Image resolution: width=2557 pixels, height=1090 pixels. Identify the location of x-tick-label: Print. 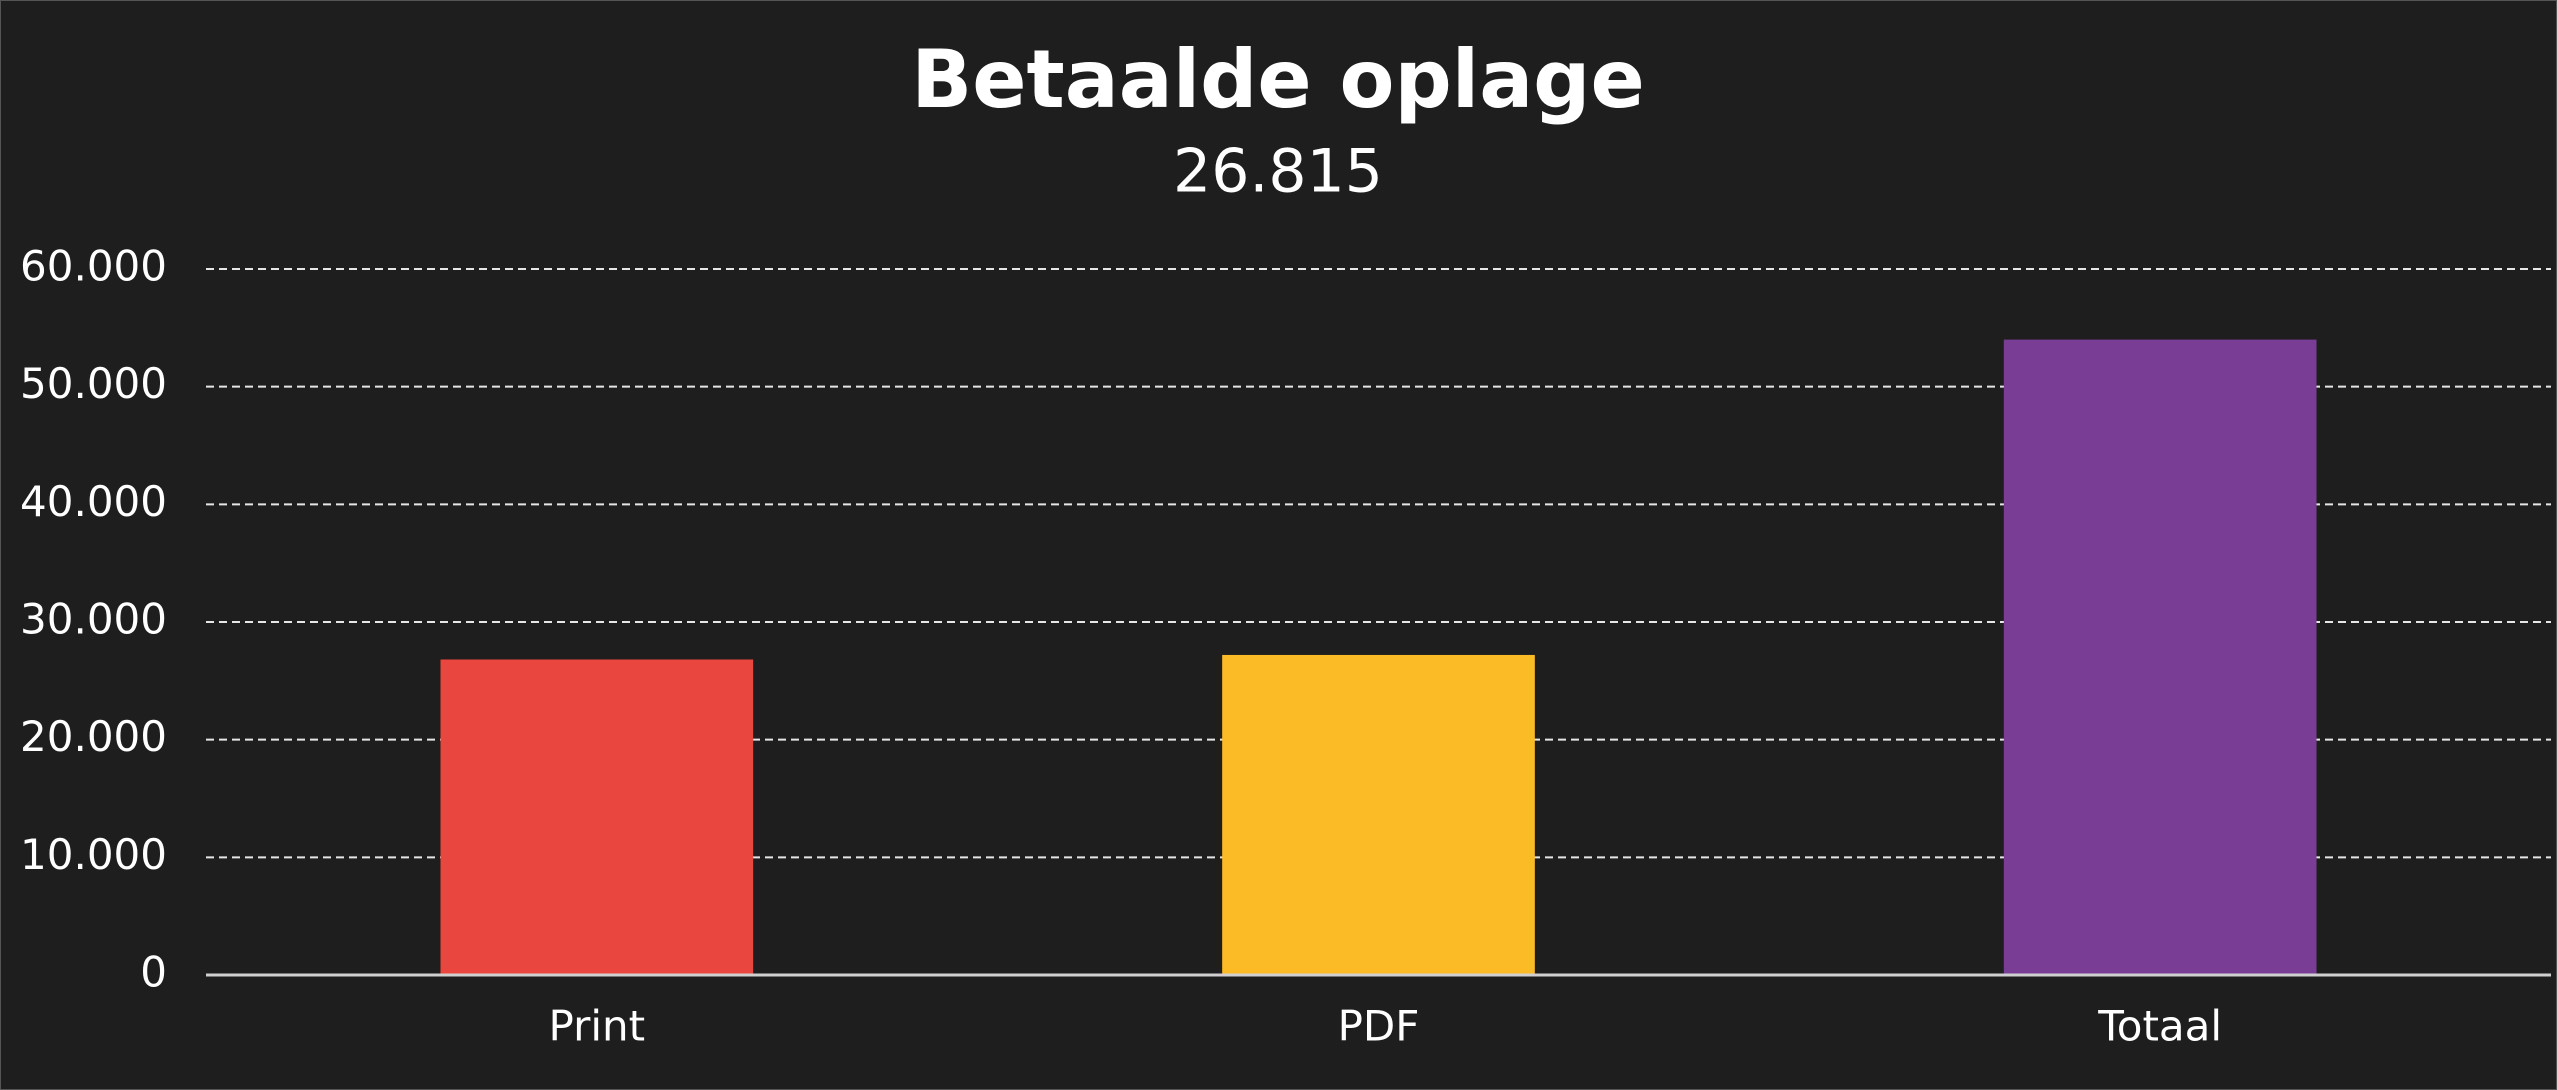
(597, 1026).